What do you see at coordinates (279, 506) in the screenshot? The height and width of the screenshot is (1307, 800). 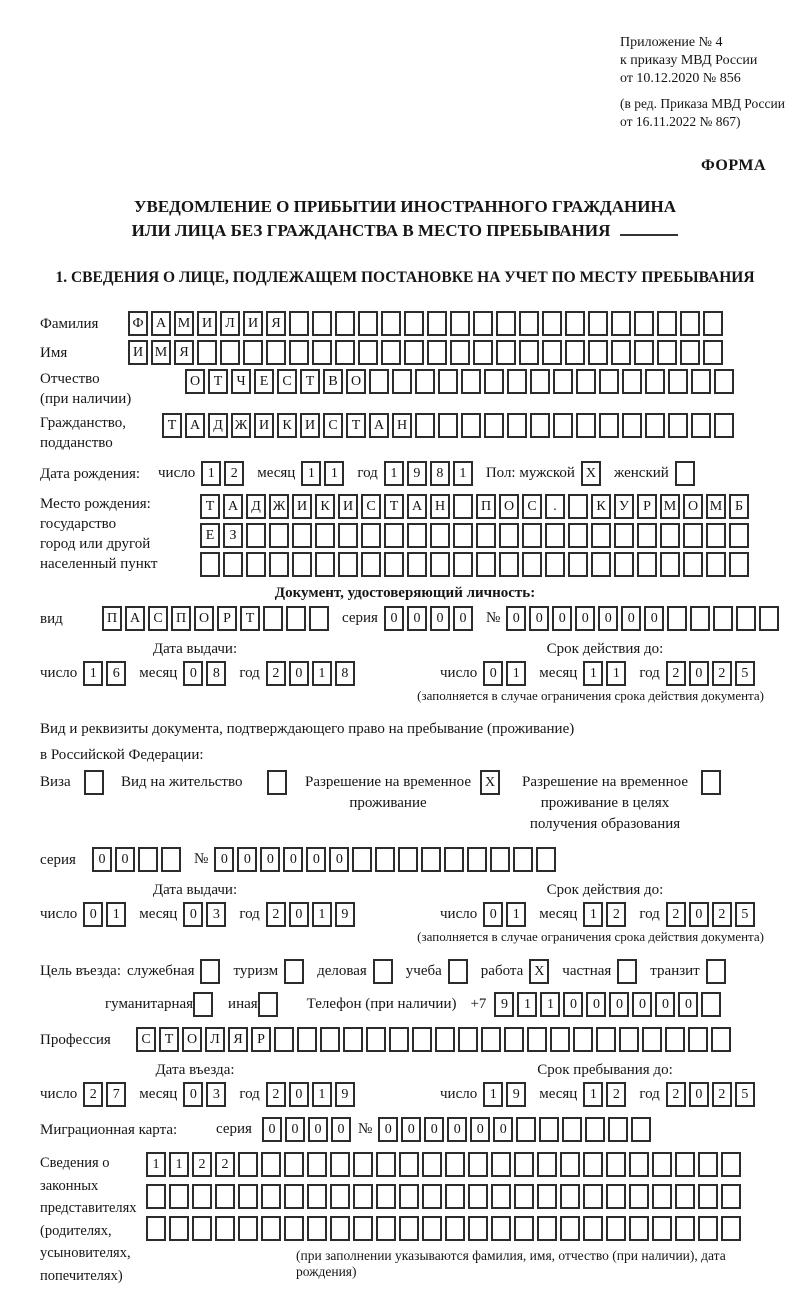 I see `char-box: Ж` at bounding box center [279, 506].